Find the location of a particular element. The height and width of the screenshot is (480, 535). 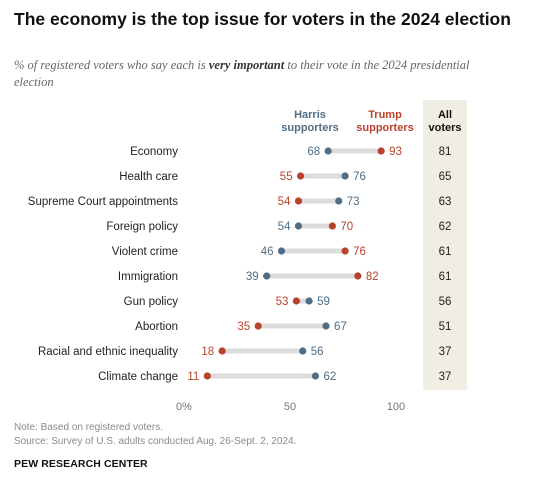

harris-value-label: 39 is located at coordinates (252, 277).